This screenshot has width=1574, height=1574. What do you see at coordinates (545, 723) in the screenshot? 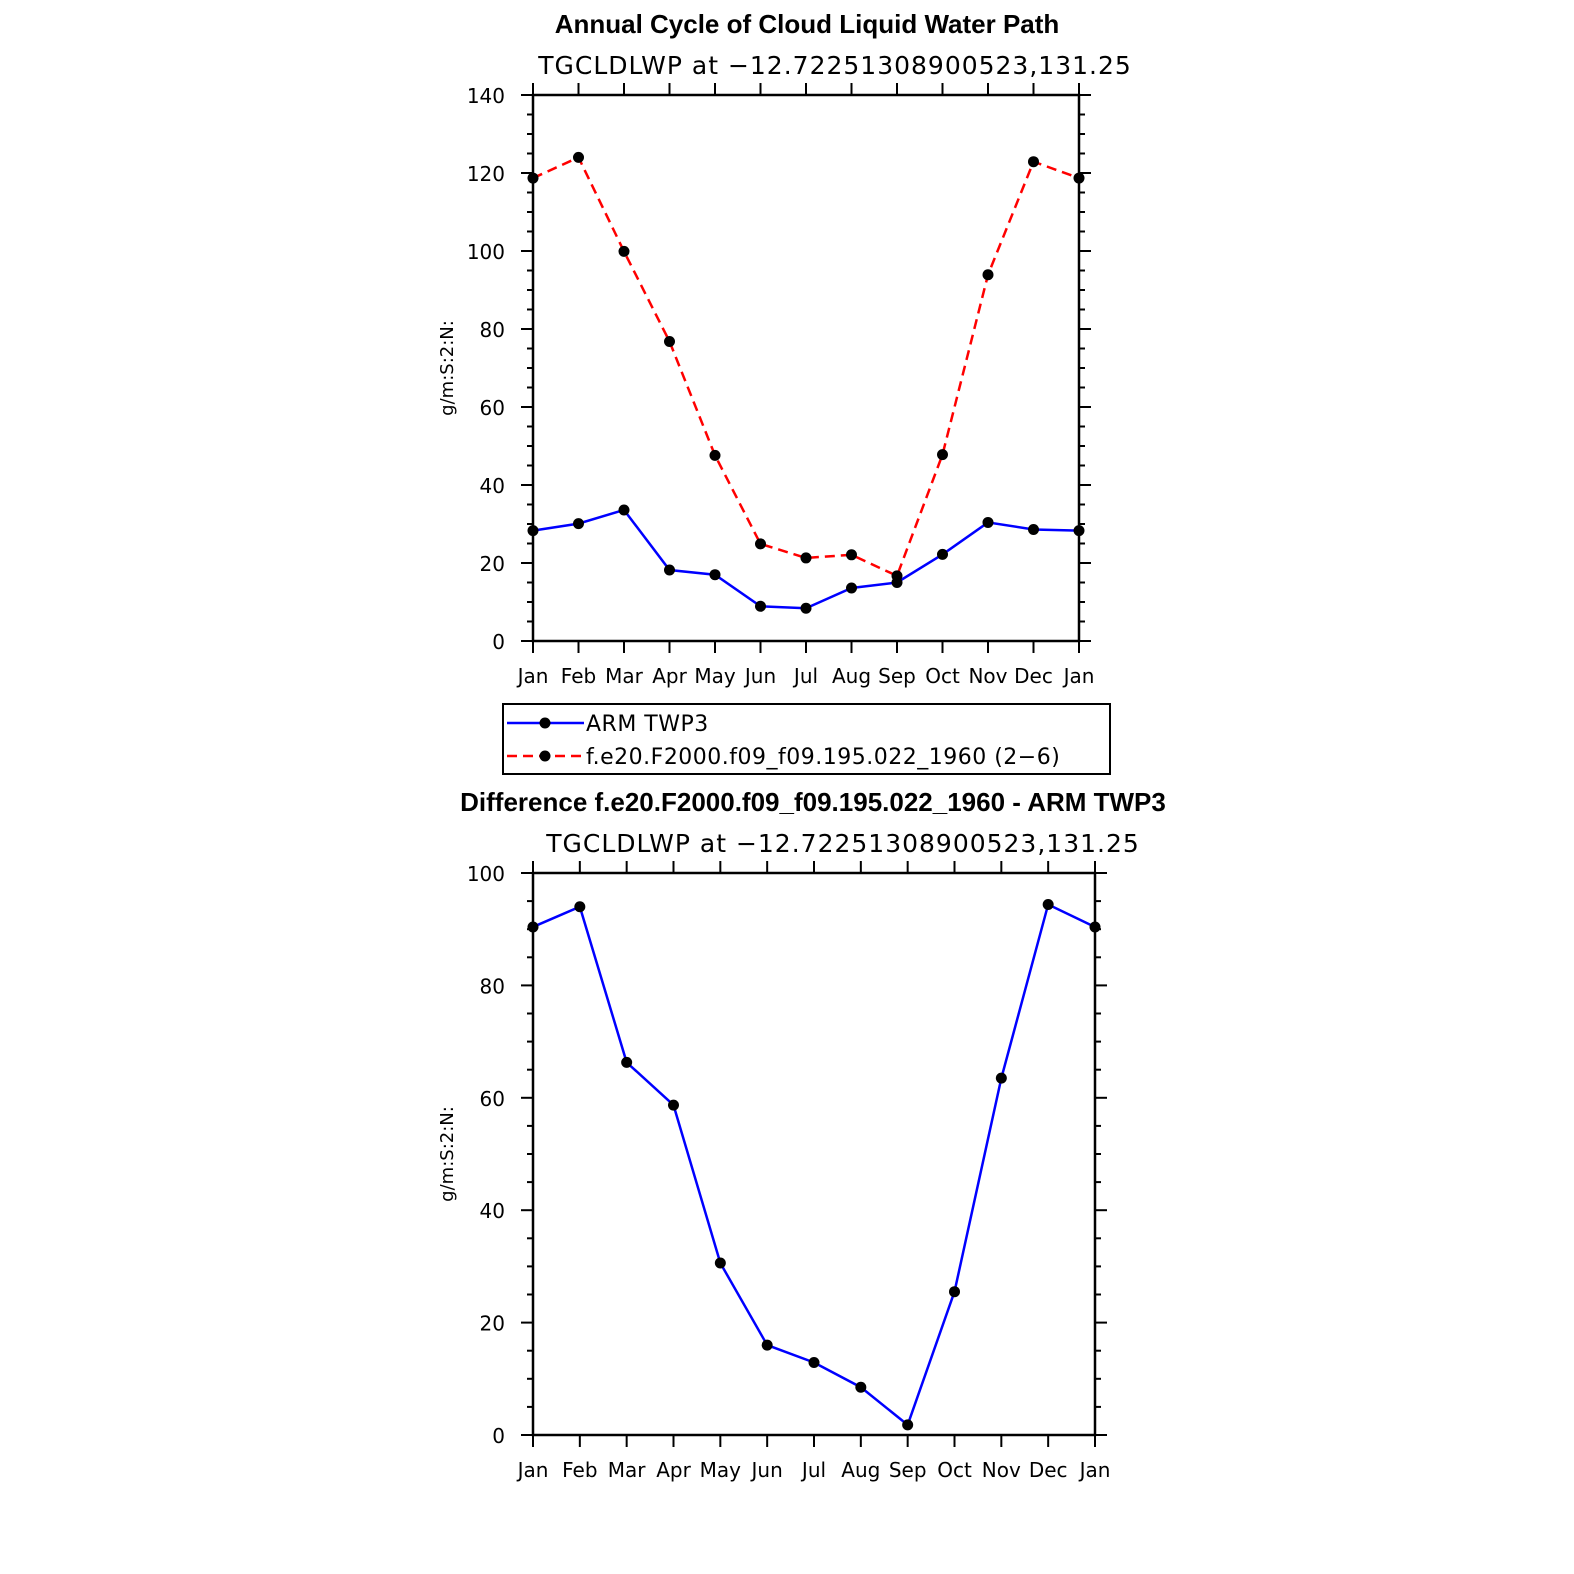
I see `legend-marker-arm` at bounding box center [545, 723].